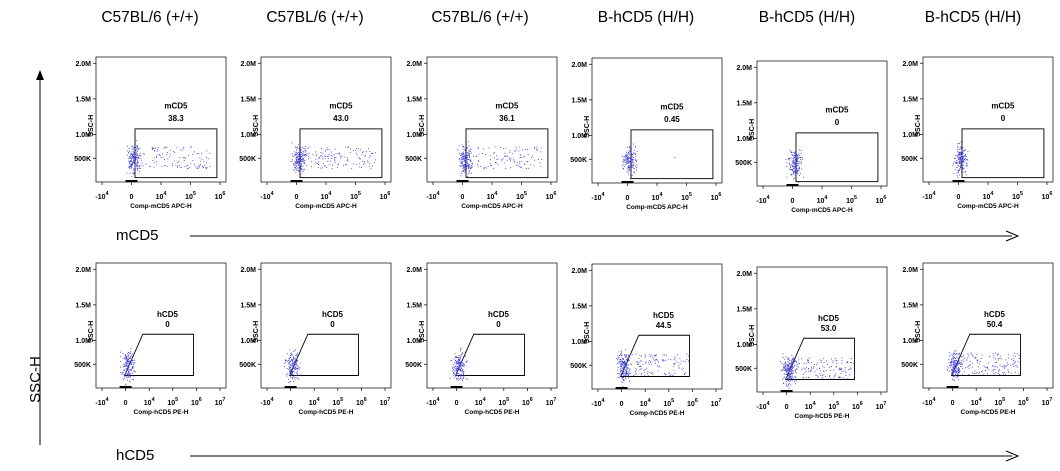 Image resolution: width=1060 pixels, height=471 pixels. Describe the element at coordinates (929, 196) in the screenshot. I see `x-tick-label: -104` at that location.